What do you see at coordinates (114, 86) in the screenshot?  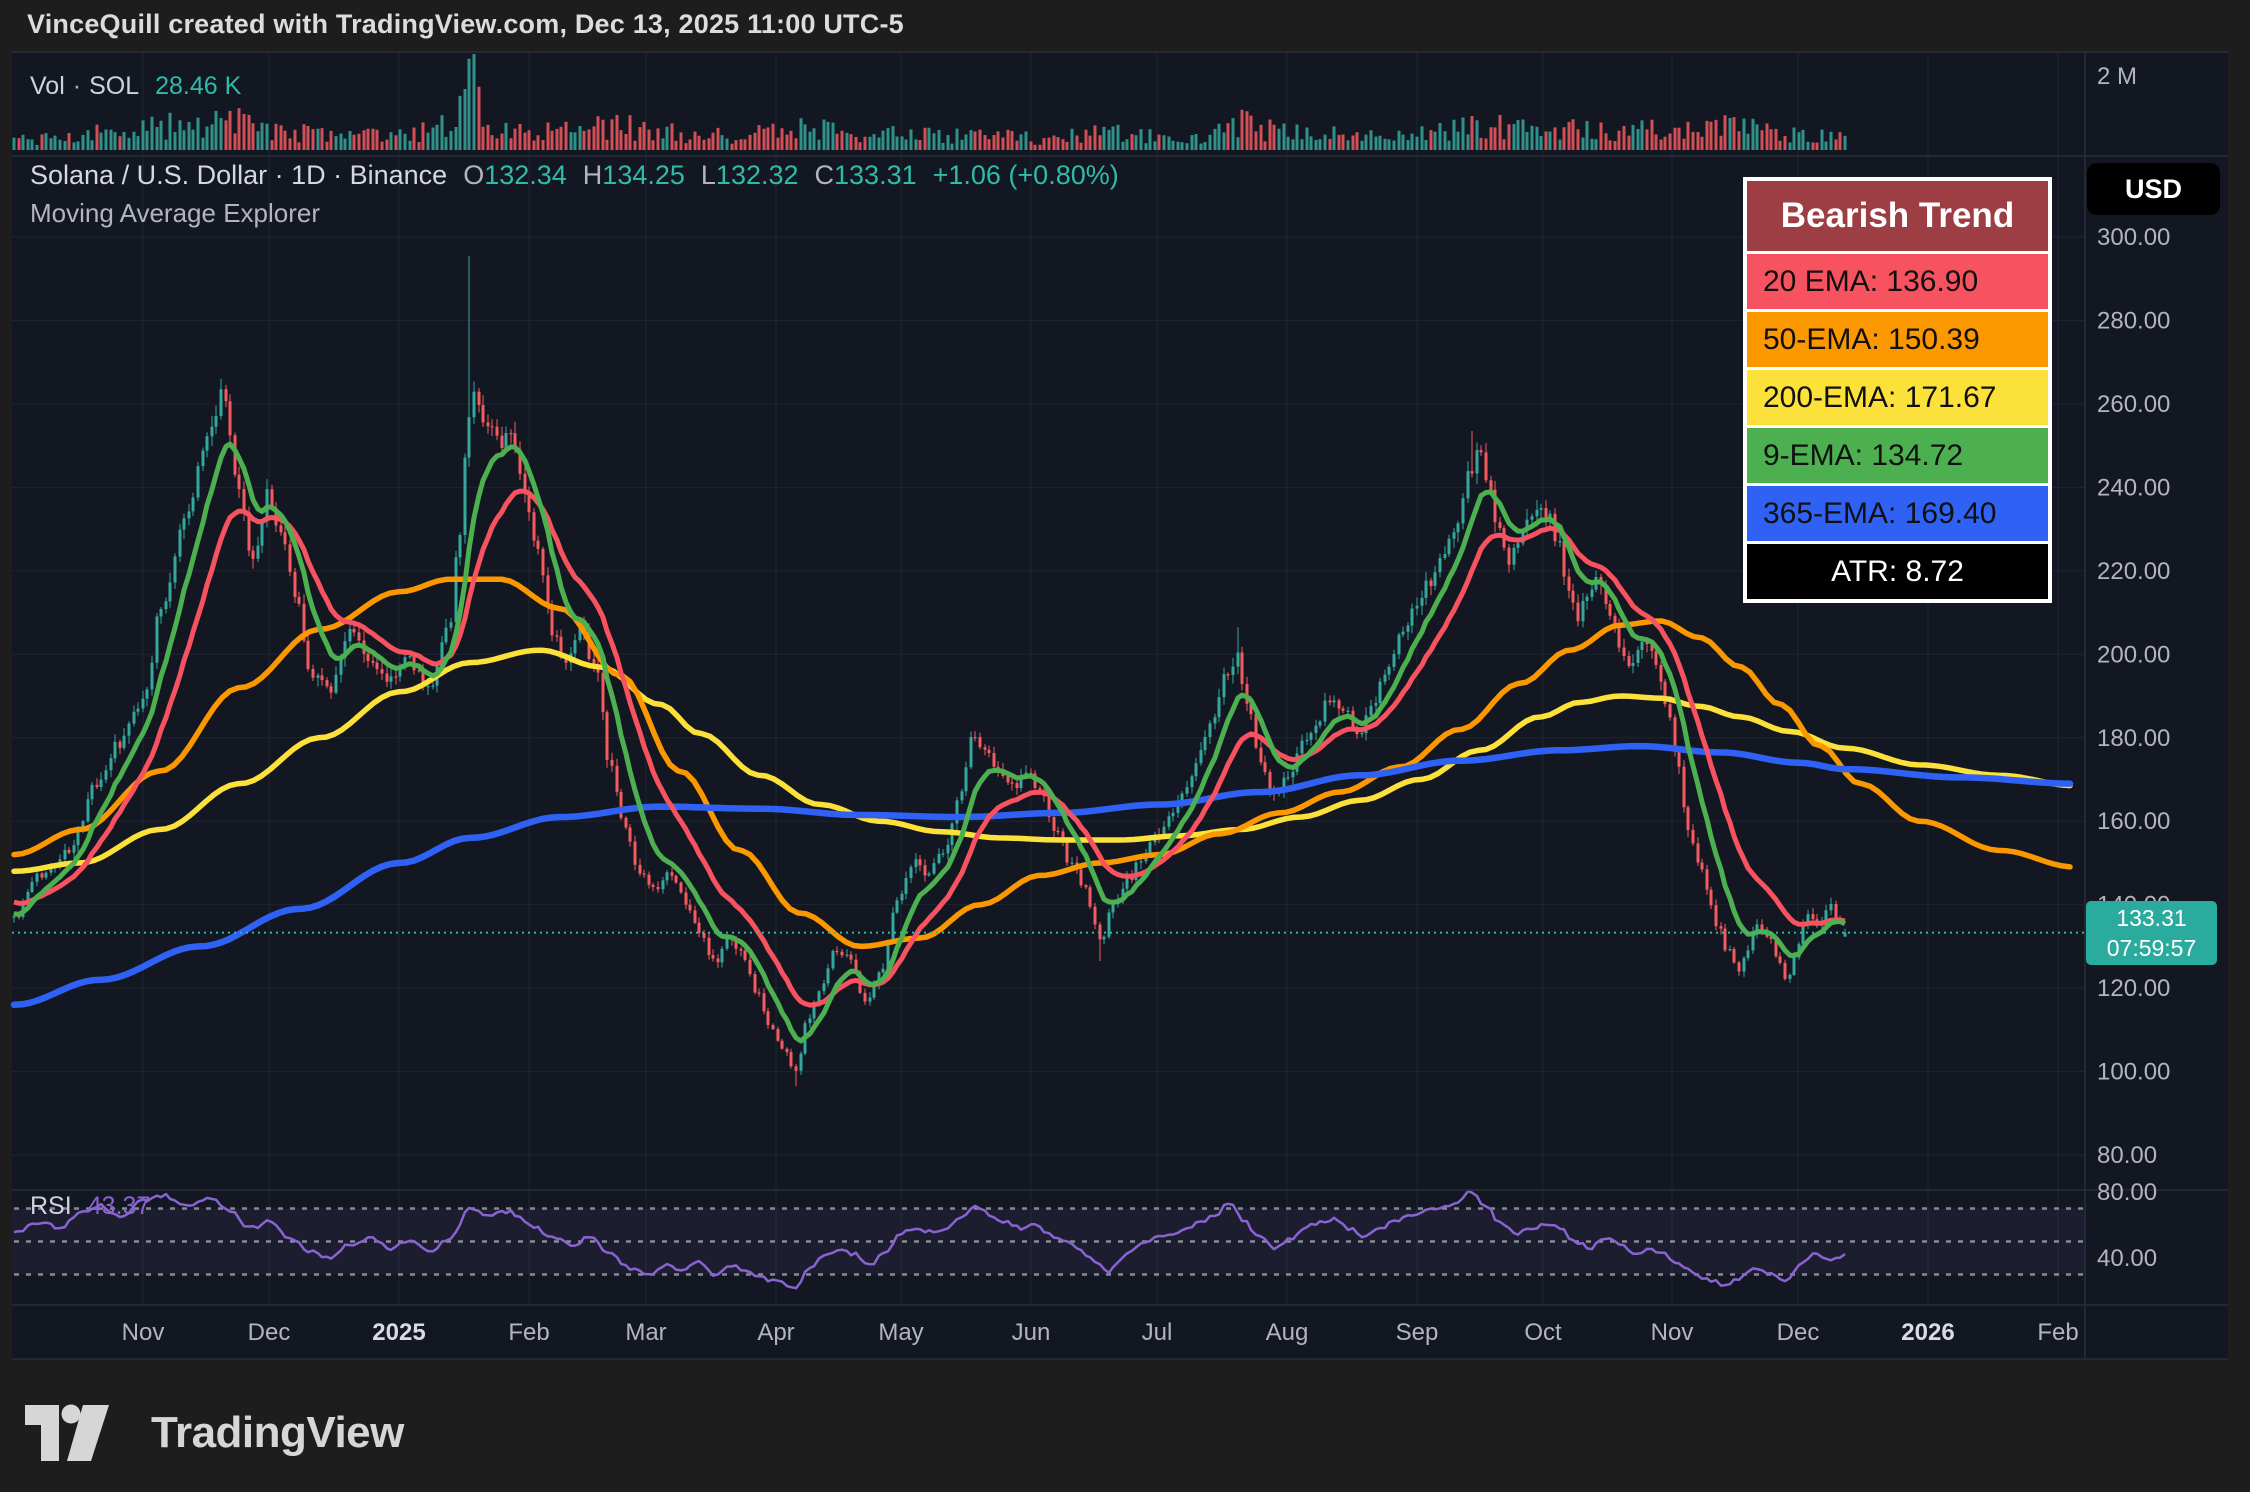 I see `volume-symbol: SOL` at bounding box center [114, 86].